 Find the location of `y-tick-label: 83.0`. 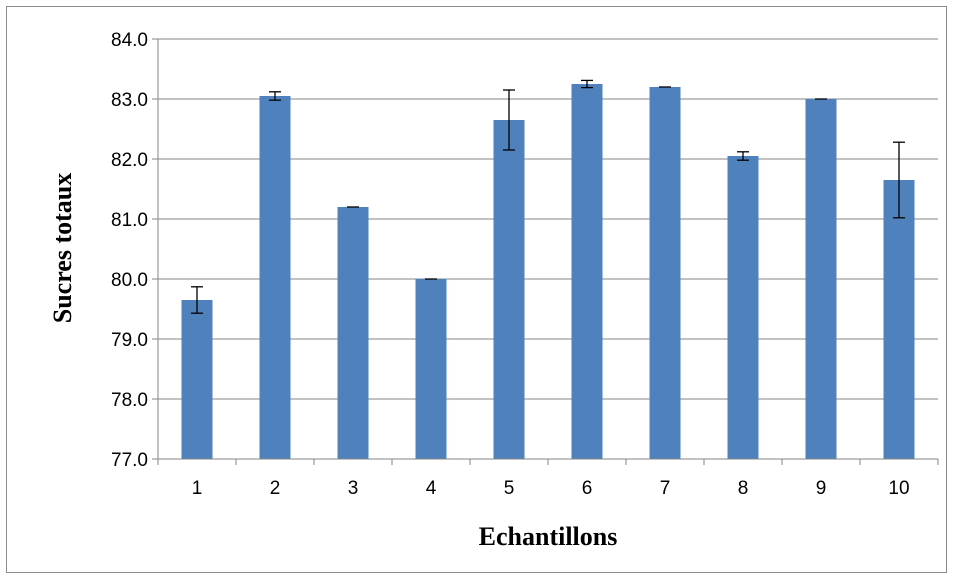

y-tick-label: 83.0 is located at coordinates (129, 100).